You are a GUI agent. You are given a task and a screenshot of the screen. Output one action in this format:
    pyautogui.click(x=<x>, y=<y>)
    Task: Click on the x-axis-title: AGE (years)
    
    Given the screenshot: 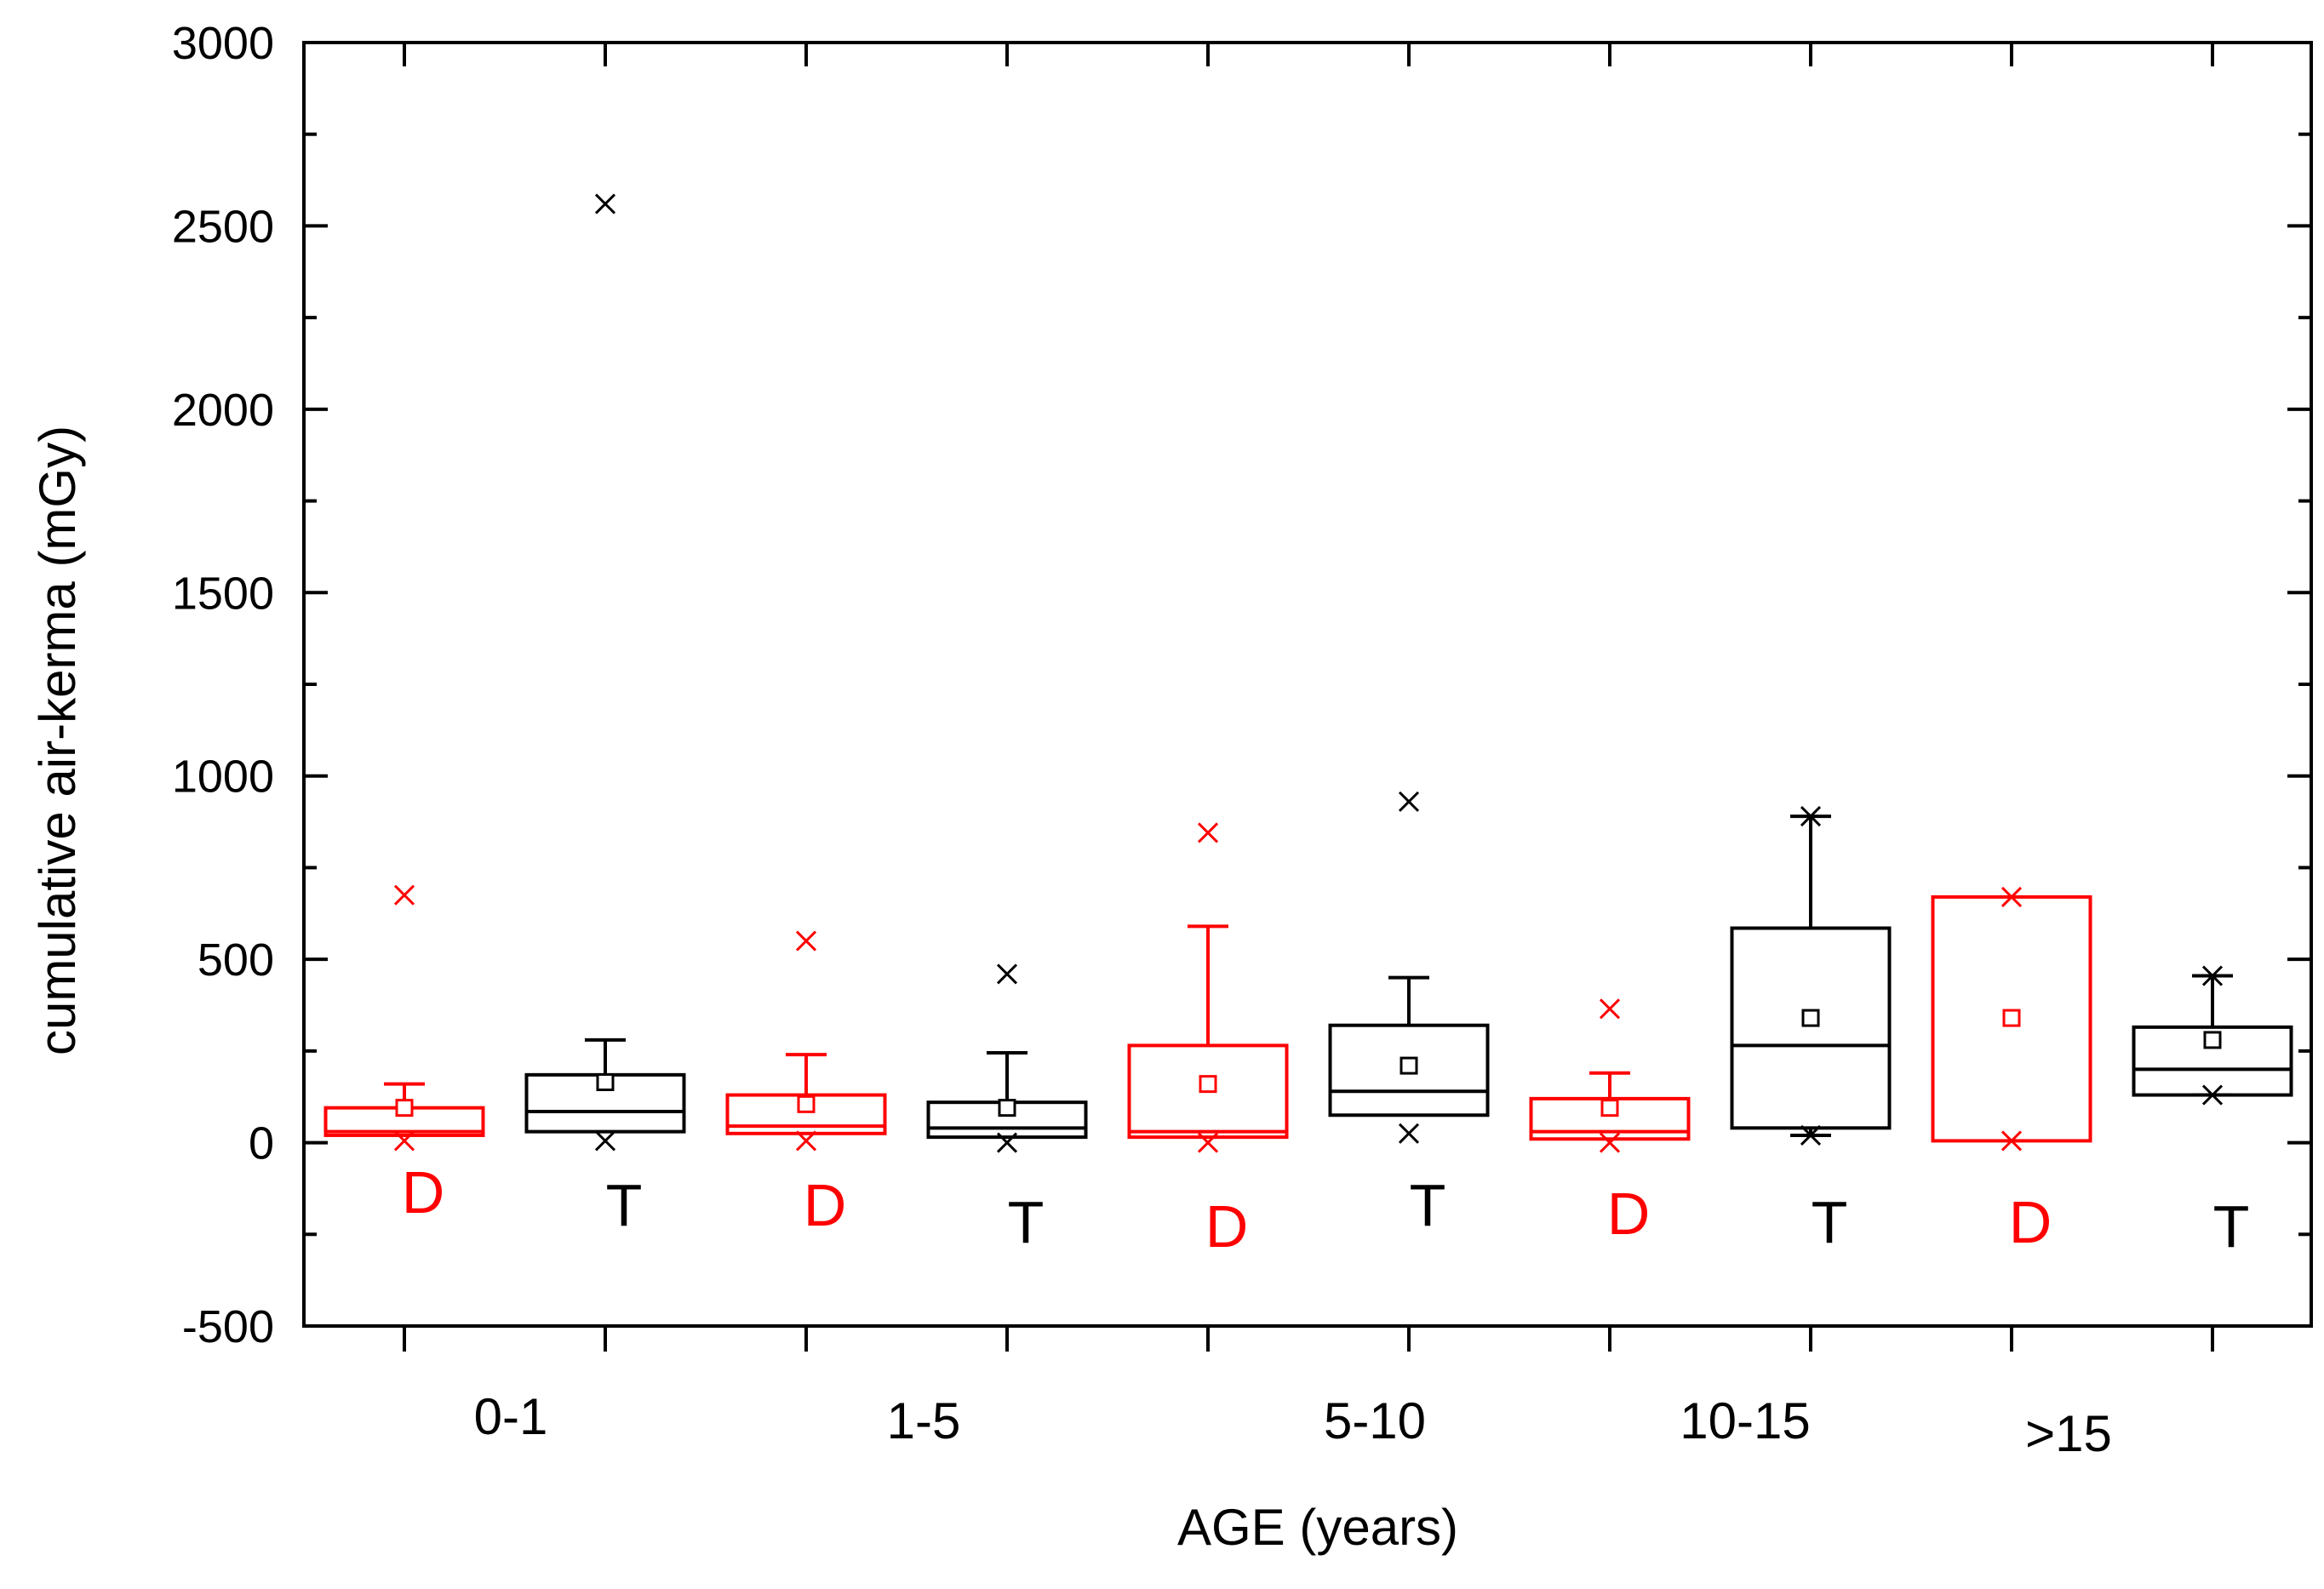 What is the action you would take?
    pyautogui.click(x=1317, y=1527)
    